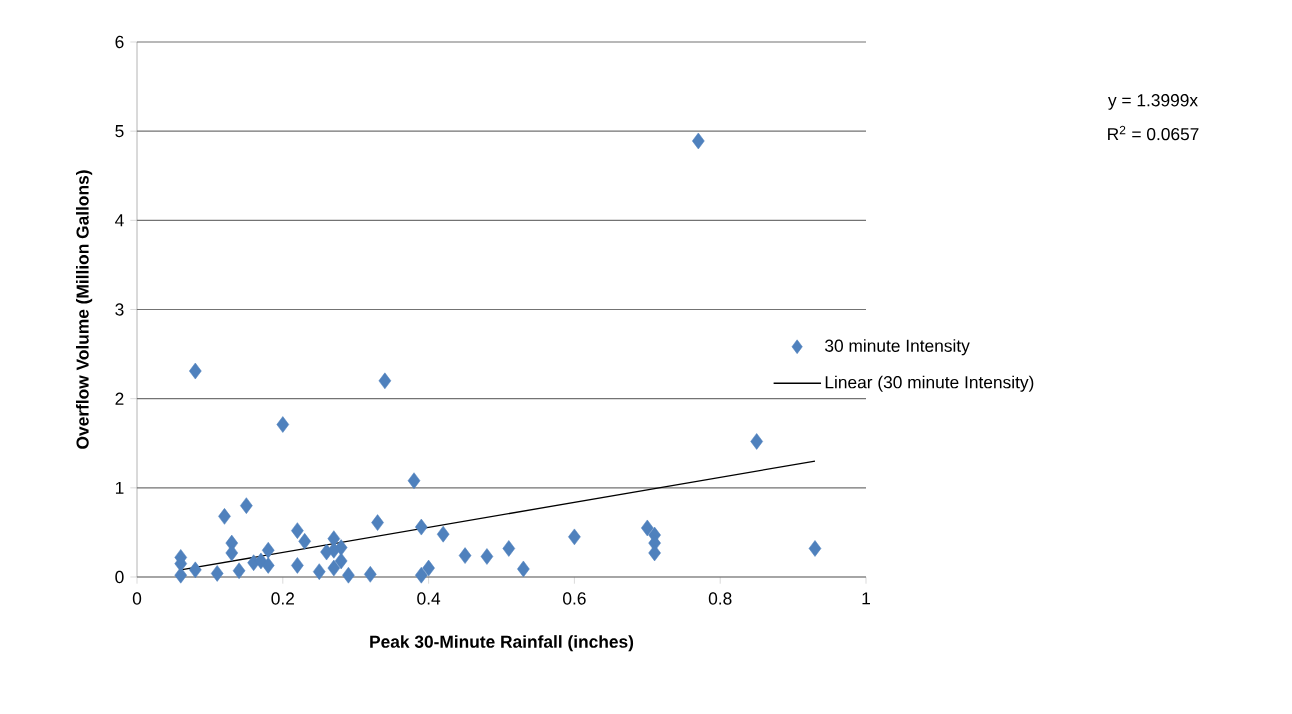 The height and width of the screenshot is (714, 1292). What do you see at coordinates (1153, 133) in the screenshot?
I see `text: R$^{2}$ = 0.0657` at bounding box center [1153, 133].